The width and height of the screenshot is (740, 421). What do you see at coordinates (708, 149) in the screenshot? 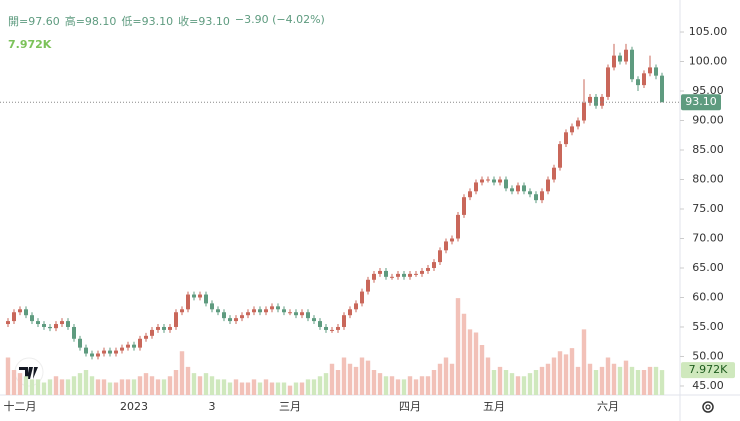
I see `y-tick-label: 85.00` at bounding box center [708, 149].